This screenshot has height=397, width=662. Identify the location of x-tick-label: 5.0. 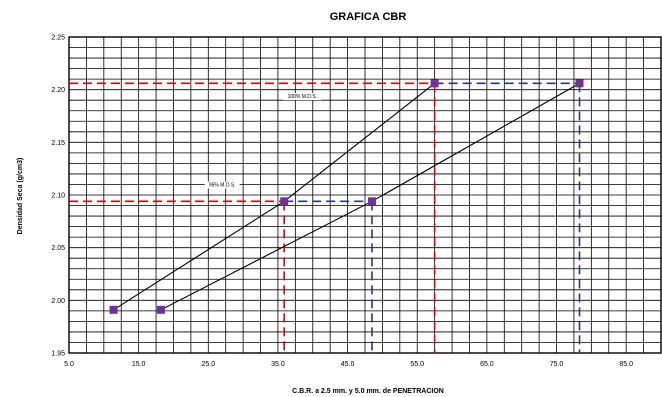
(69, 364).